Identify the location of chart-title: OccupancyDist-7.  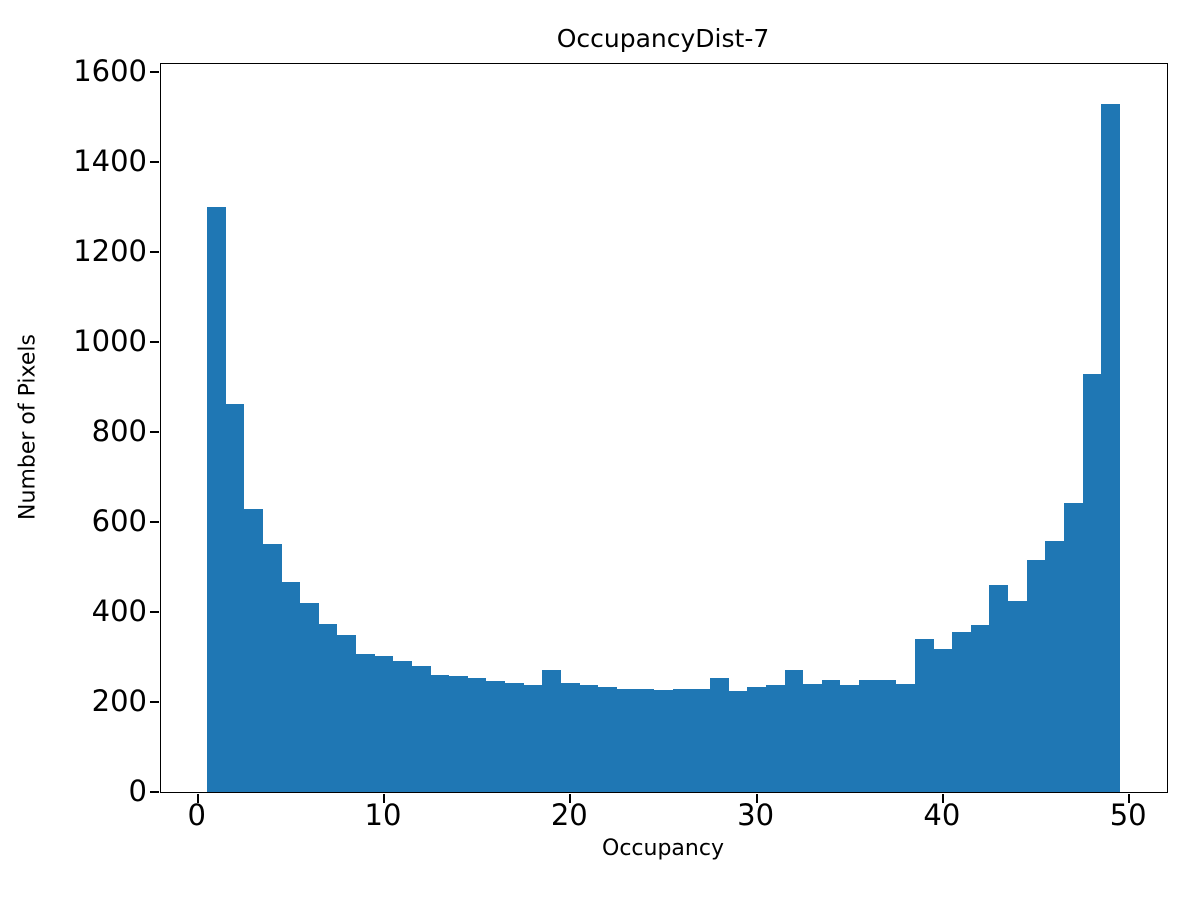
(663, 38).